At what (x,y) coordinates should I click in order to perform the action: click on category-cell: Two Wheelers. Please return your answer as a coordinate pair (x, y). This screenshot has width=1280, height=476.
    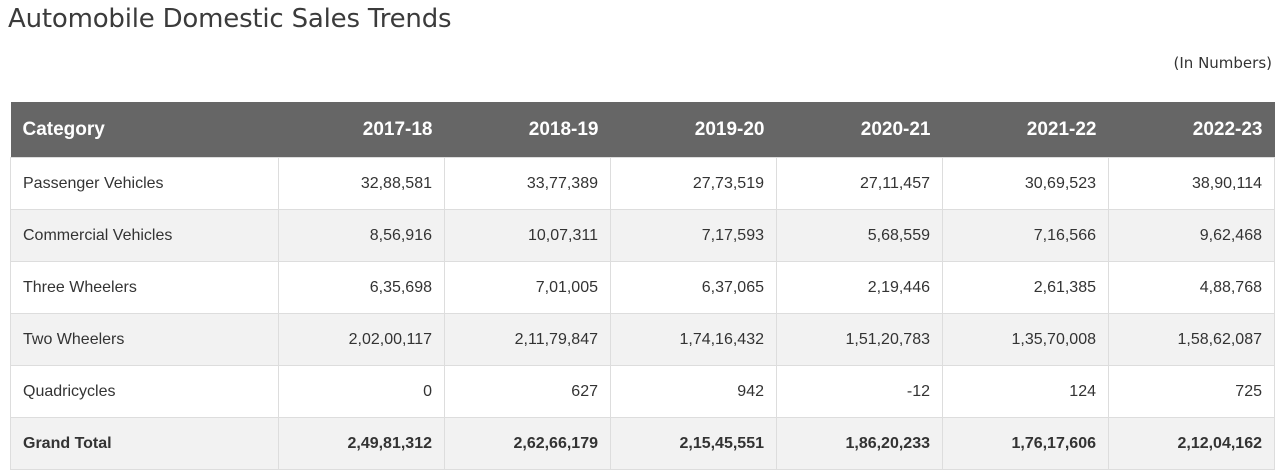
    Looking at the image, I should click on (144, 339).